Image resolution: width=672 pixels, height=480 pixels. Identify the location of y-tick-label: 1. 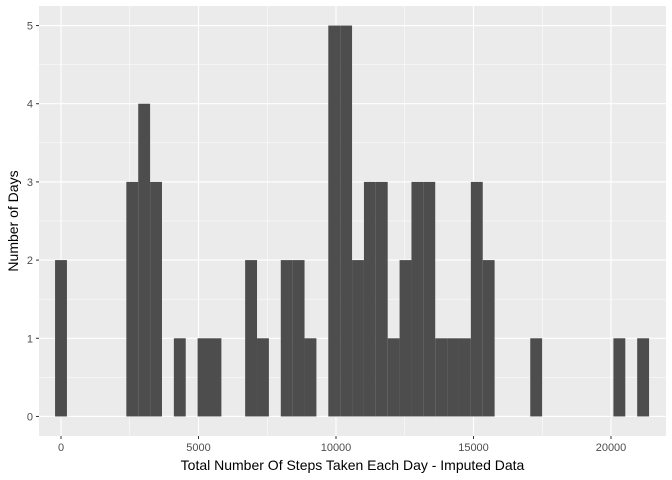
(30, 339).